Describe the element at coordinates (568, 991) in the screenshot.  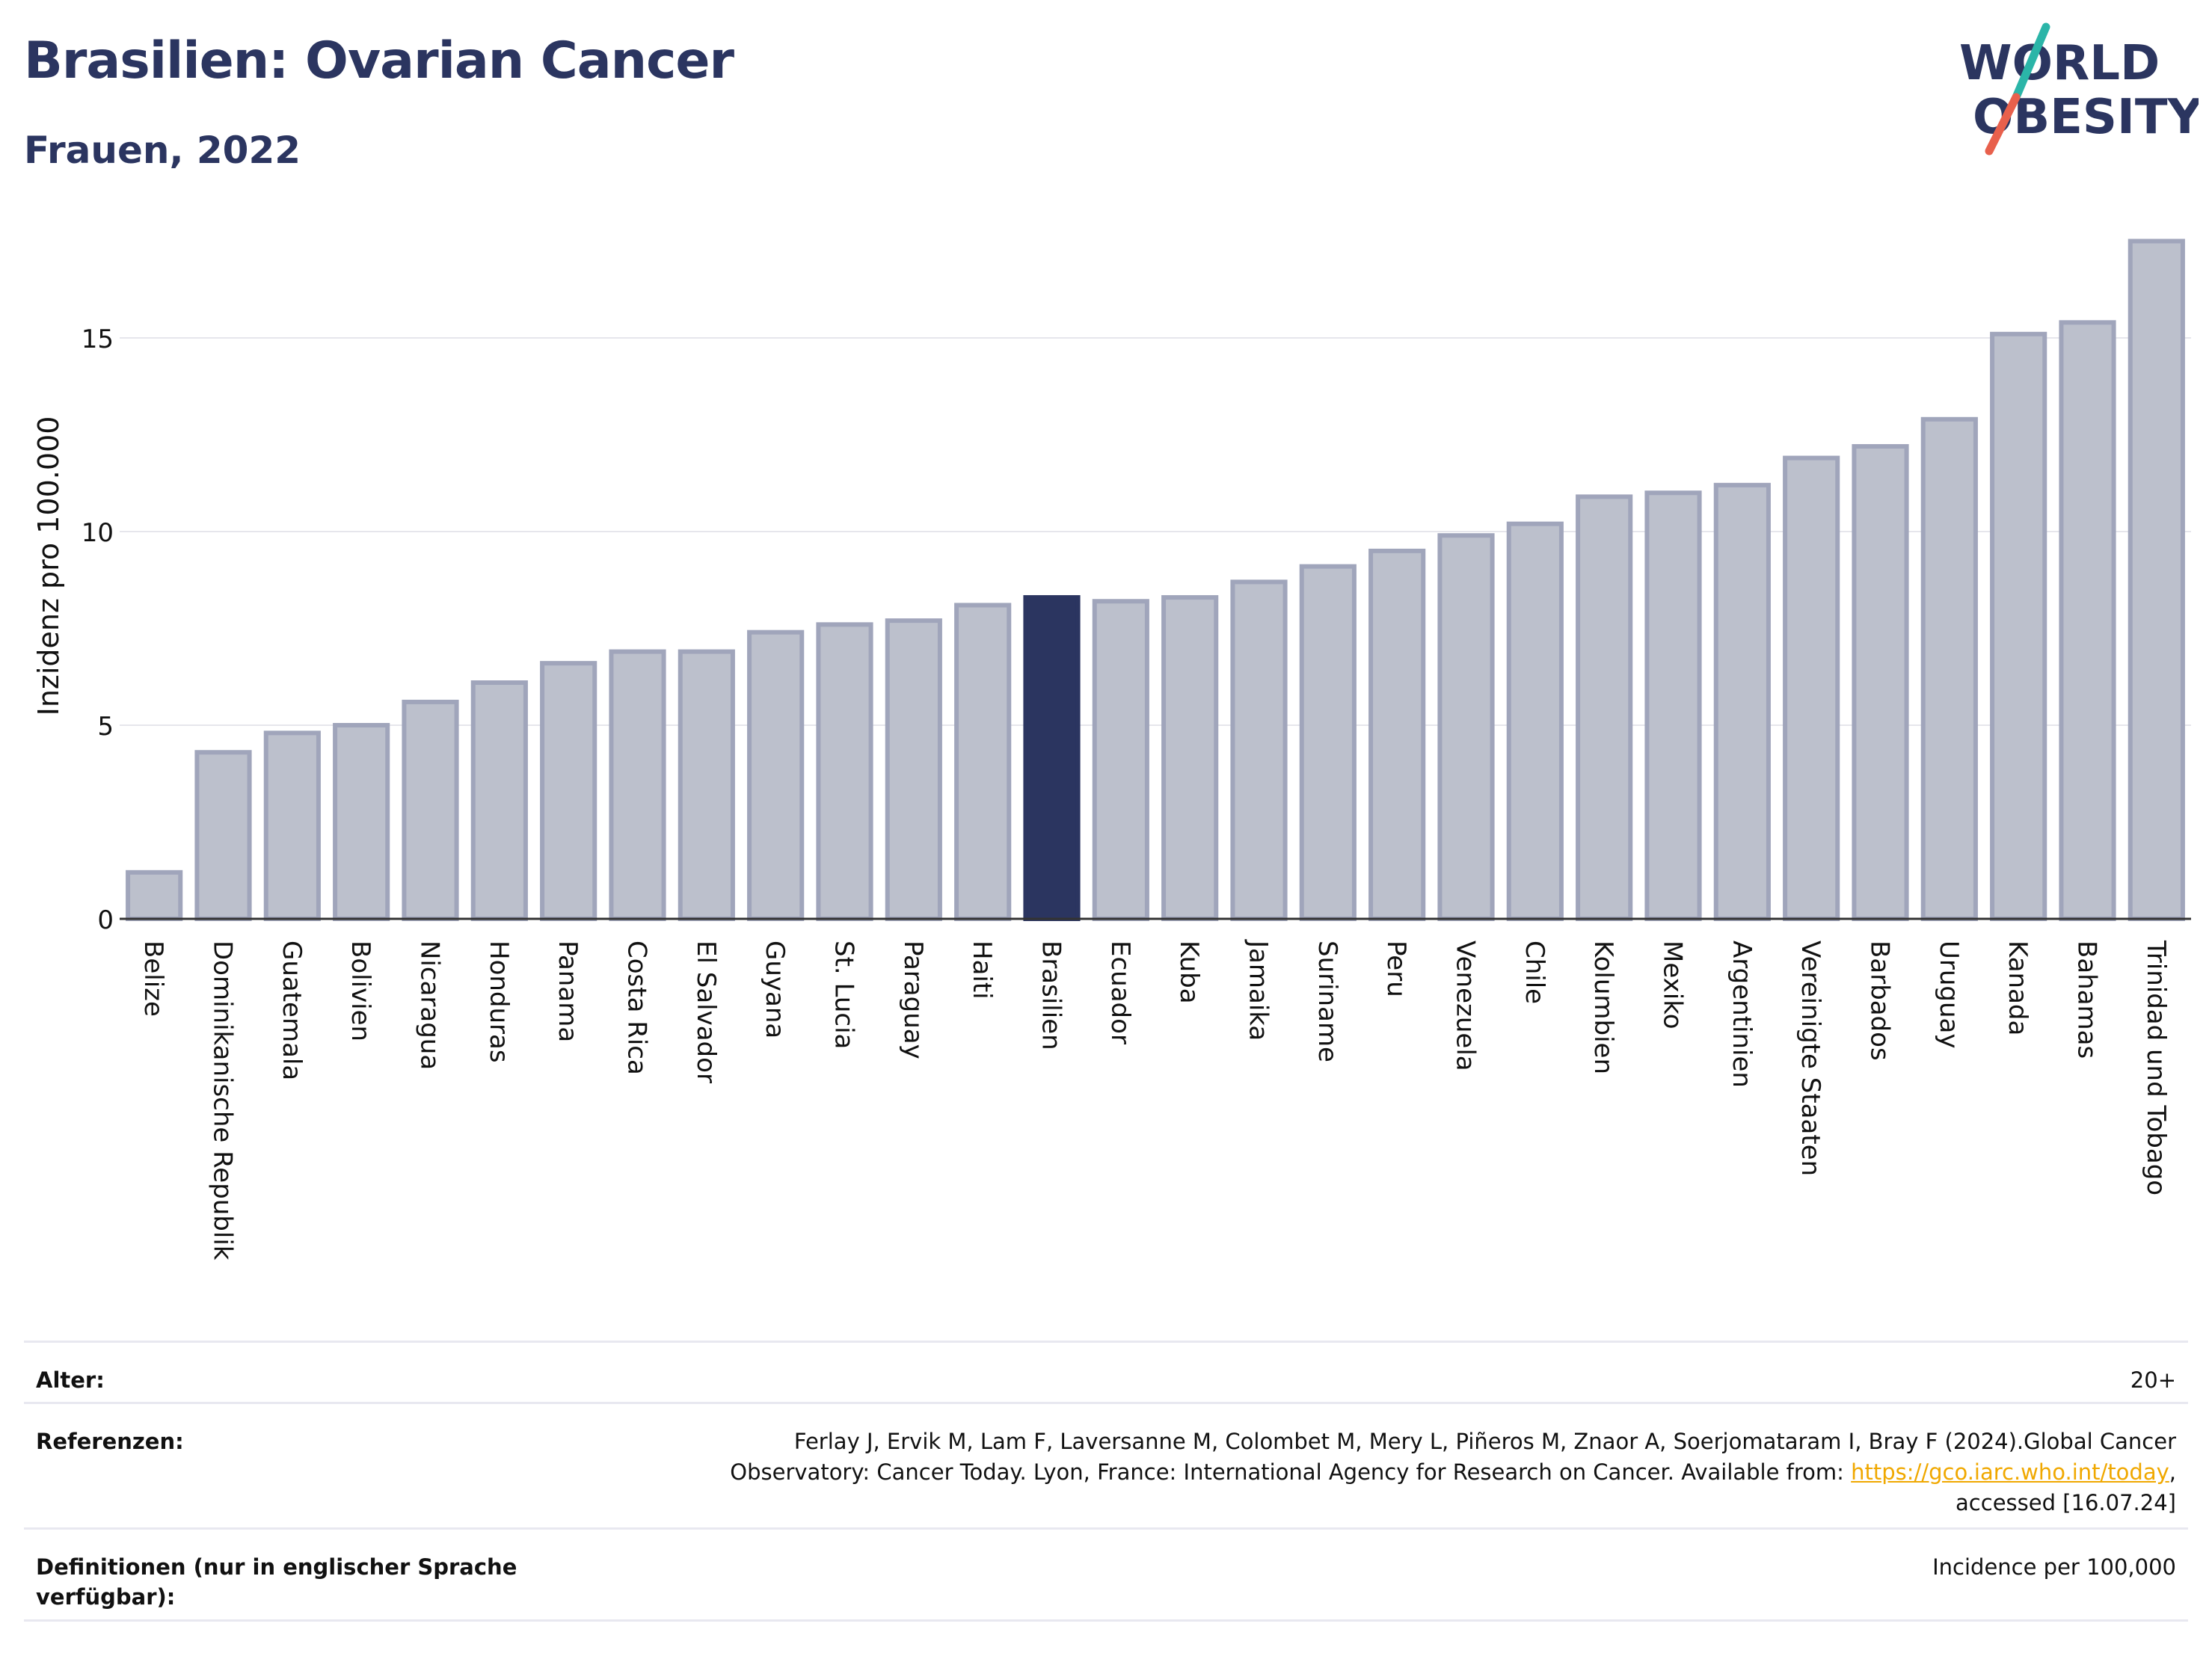
I see `x-tick-label: Panama` at that location.